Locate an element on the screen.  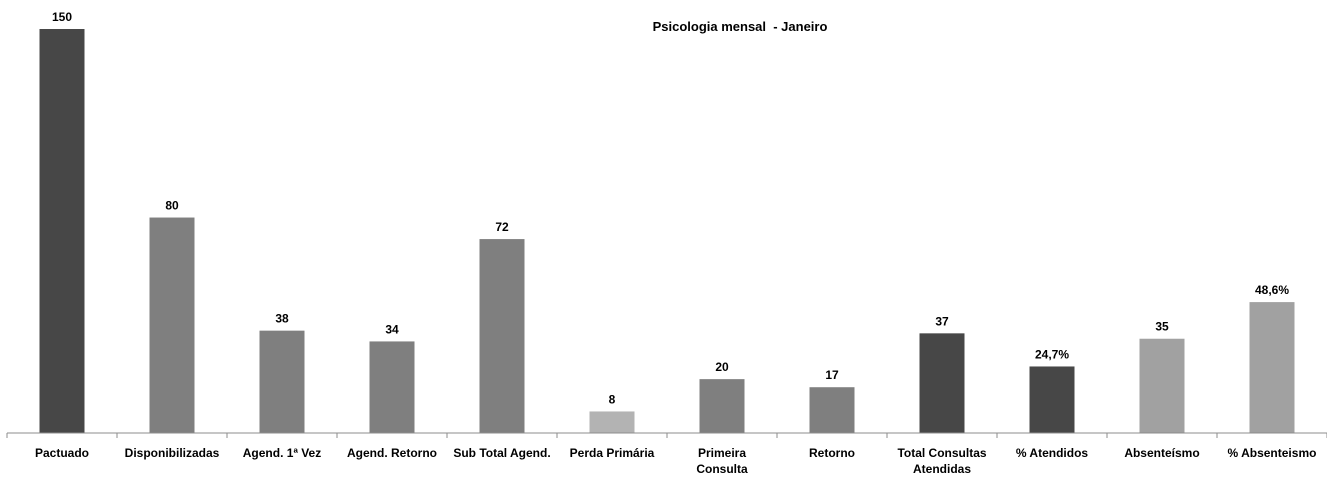
data-label: 48,6% is located at coordinates (1272, 290).